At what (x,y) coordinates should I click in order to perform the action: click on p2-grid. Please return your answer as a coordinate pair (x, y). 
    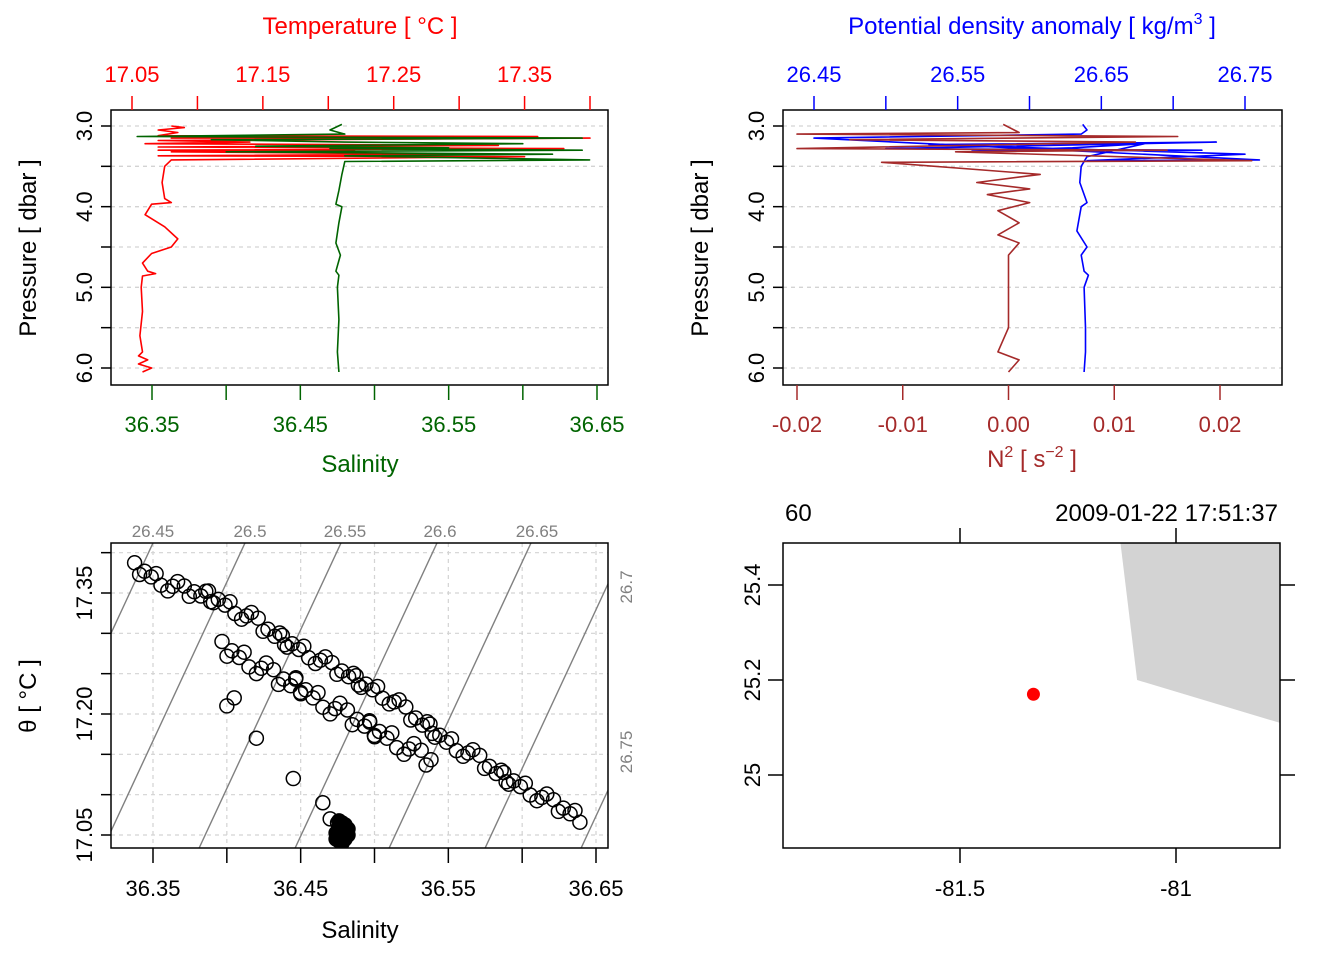
    Looking at the image, I should click on (1032, 247).